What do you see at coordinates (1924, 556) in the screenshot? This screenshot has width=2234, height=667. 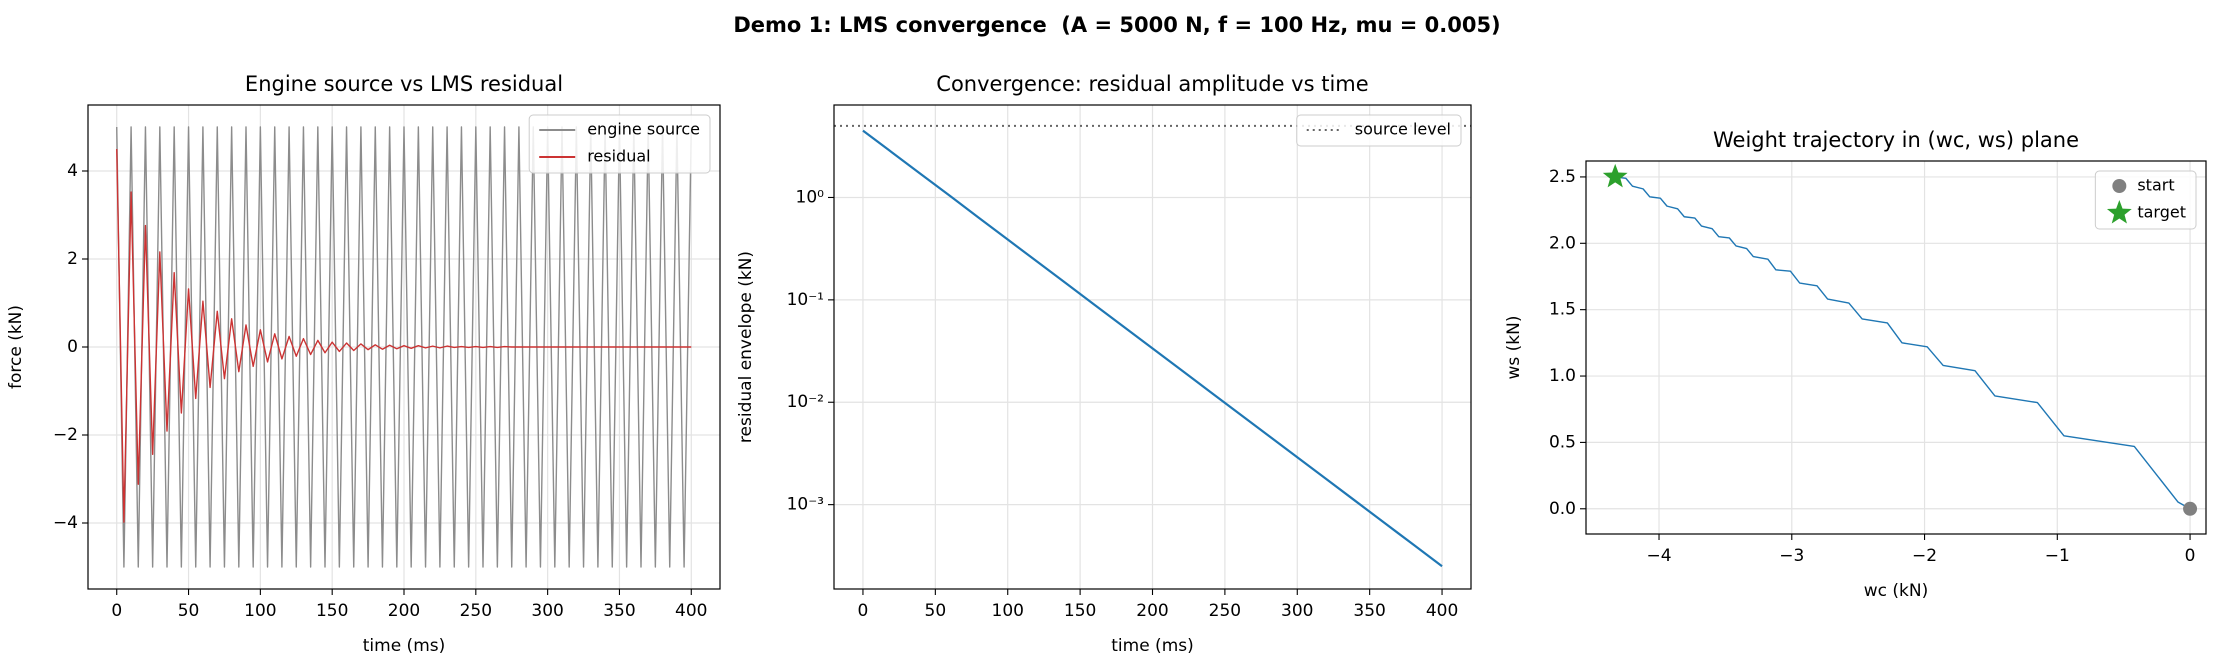 I see `x-tick-label: −2` at bounding box center [1924, 556].